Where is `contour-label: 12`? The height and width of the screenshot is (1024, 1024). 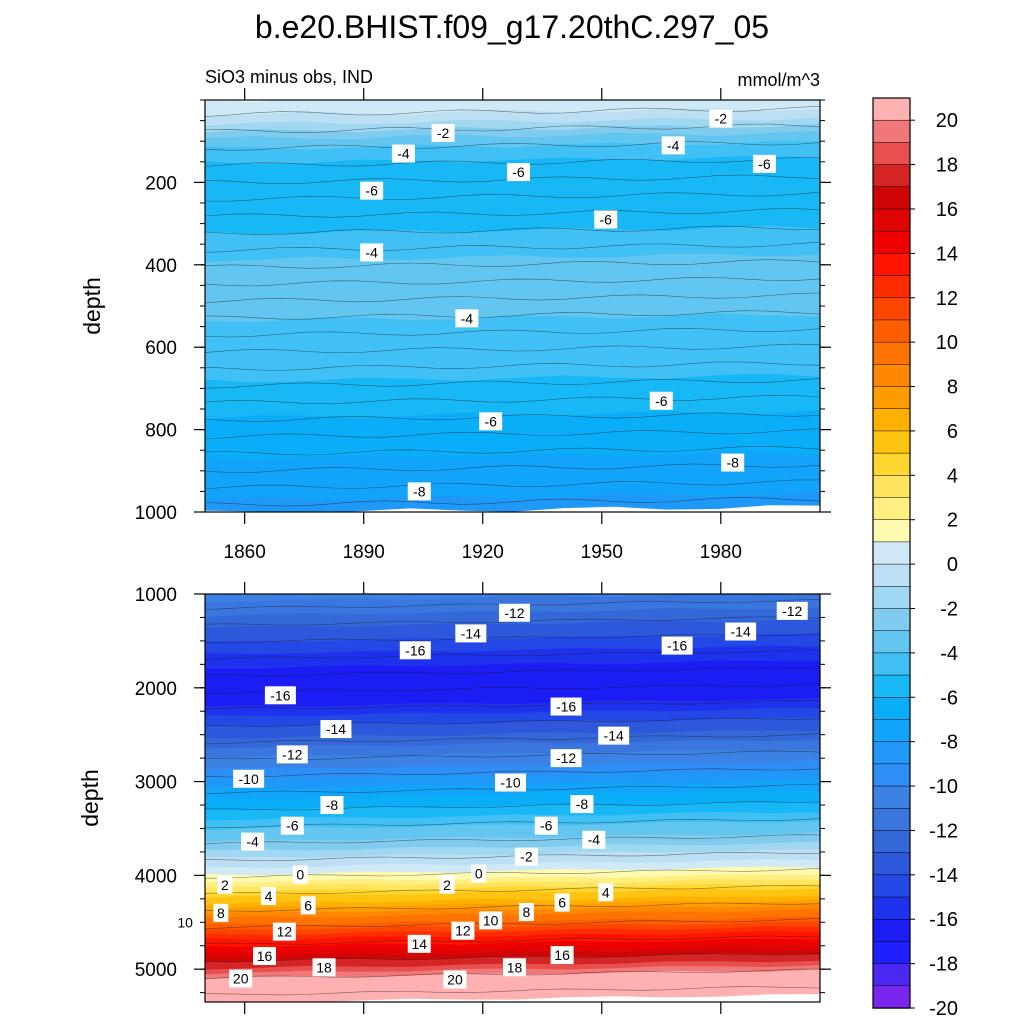
contour-label: 12 is located at coordinates (285, 932).